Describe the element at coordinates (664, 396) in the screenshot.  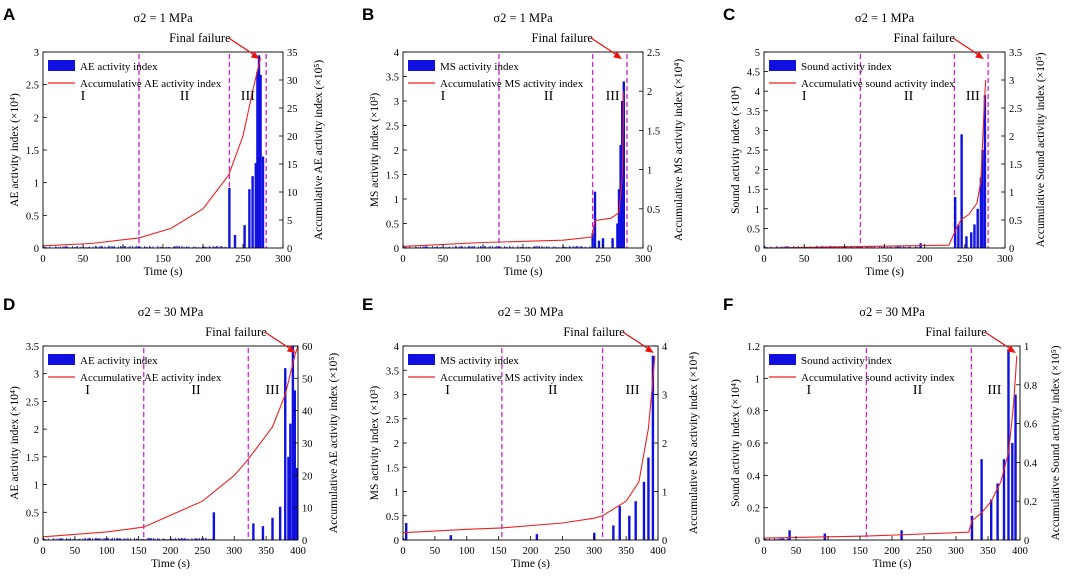
I see `y2-tick-label: 3` at that location.